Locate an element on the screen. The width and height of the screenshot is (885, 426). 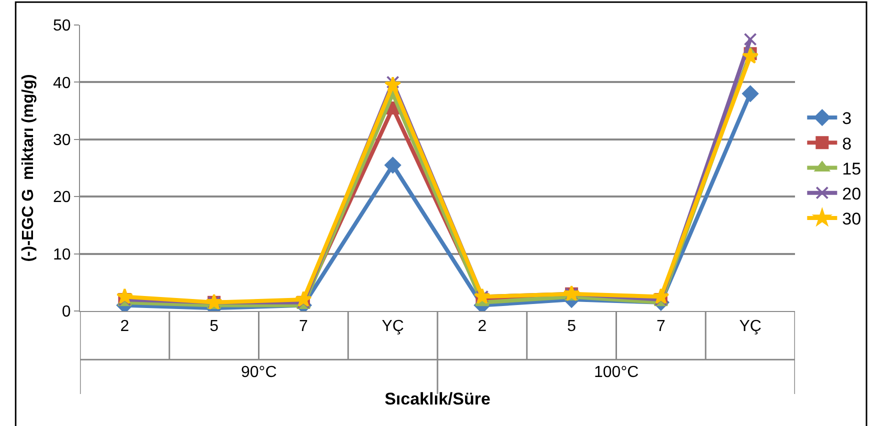
legend-label: 8 is located at coordinates (847, 144).